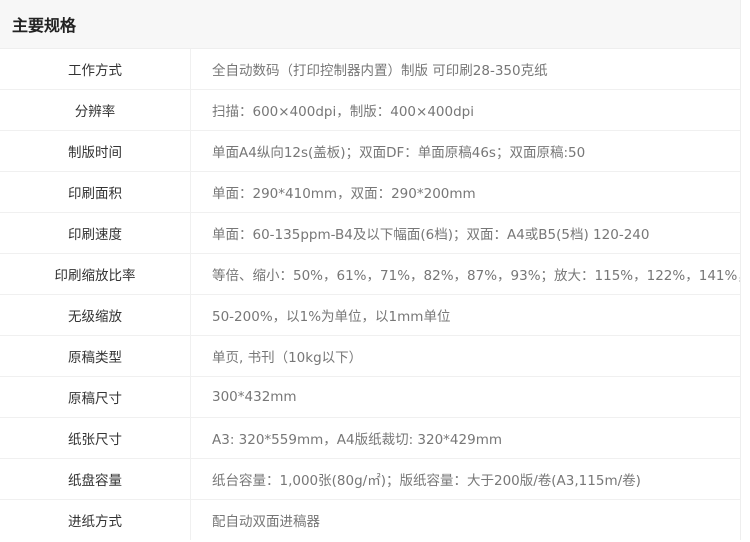 Image resolution: width=750 pixels, height=542 pixels. Describe the element at coordinates (465, 151) in the screenshot. I see `spec-value: 单面A4纵向12s(盖板)；双面DF：单面原稿46s；双面原稿:50` at that location.